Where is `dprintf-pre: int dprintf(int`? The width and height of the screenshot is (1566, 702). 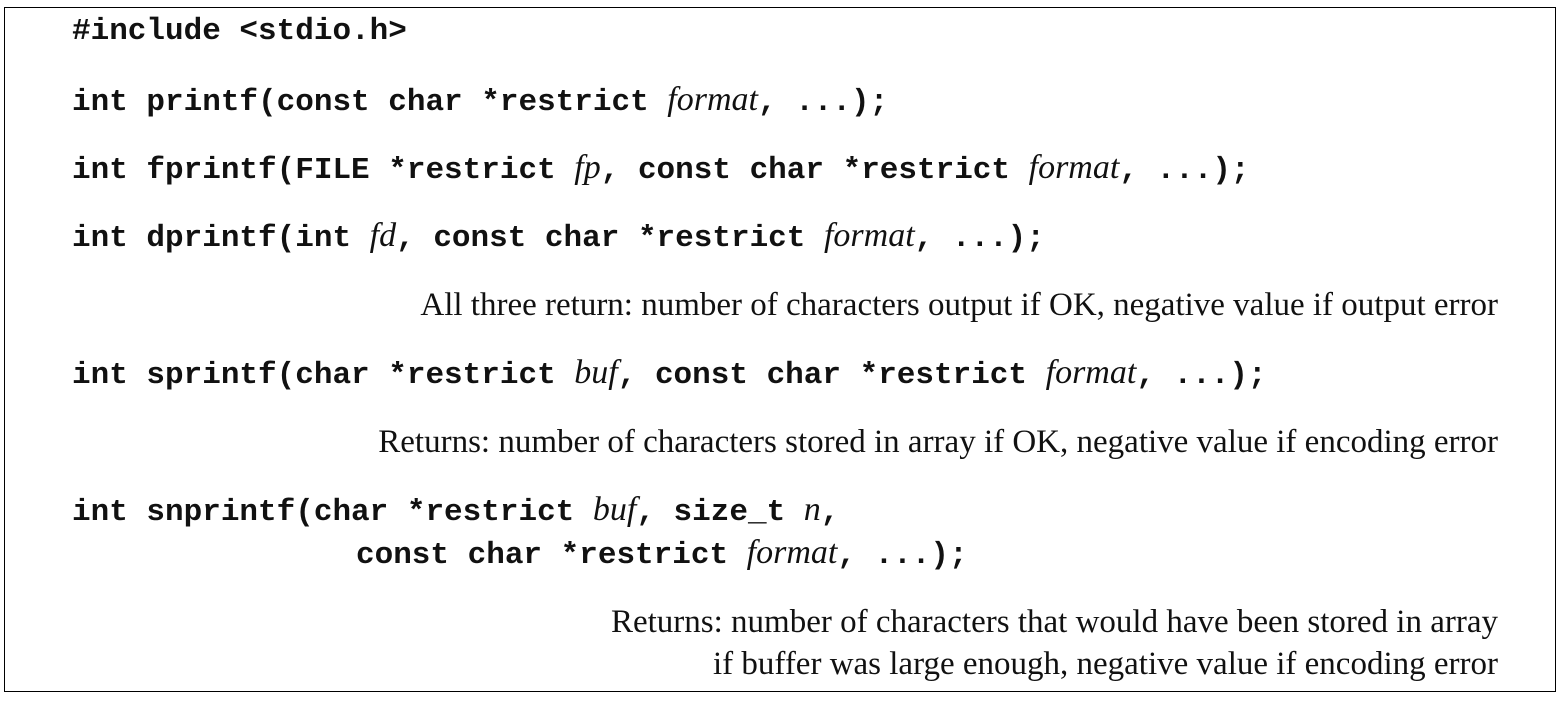 dprintf-pre: int dprintf(int is located at coordinates (221, 238).